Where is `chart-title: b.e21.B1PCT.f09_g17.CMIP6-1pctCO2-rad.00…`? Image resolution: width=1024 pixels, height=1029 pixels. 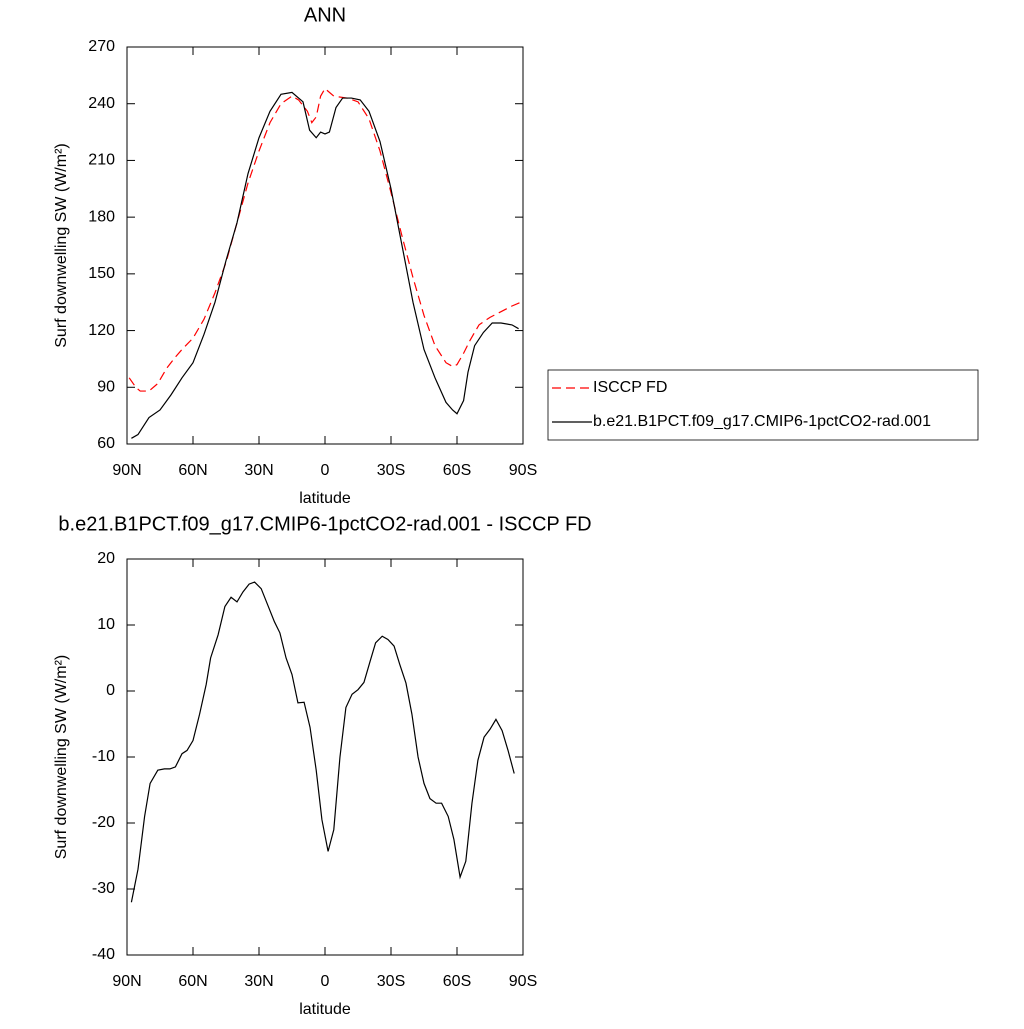
chart-title: b.e21.B1PCT.f09_g17.CMIP6-1pctCO2-rad.00… is located at coordinates (324, 524).